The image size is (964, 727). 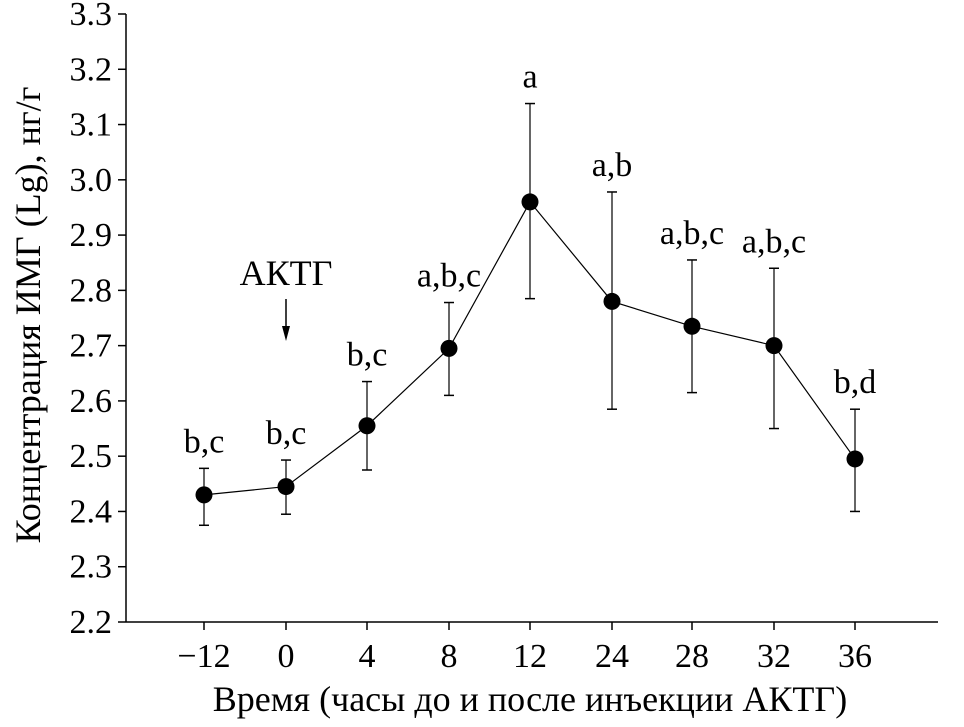 What do you see at coordinates (855, 656) in the screenshot?
I see `x-tick-label: 36` at bounding box center [855, 656].